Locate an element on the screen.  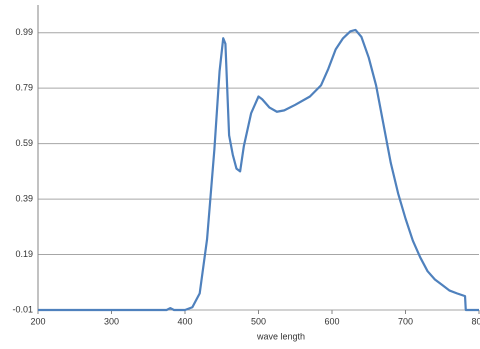
x-tick-label: 400 is located at coordinates (184, 321).